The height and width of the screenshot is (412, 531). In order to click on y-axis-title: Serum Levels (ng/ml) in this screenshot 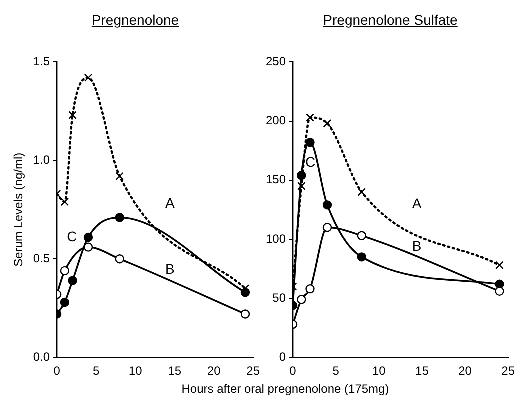, I will do `click(19, 209)`.